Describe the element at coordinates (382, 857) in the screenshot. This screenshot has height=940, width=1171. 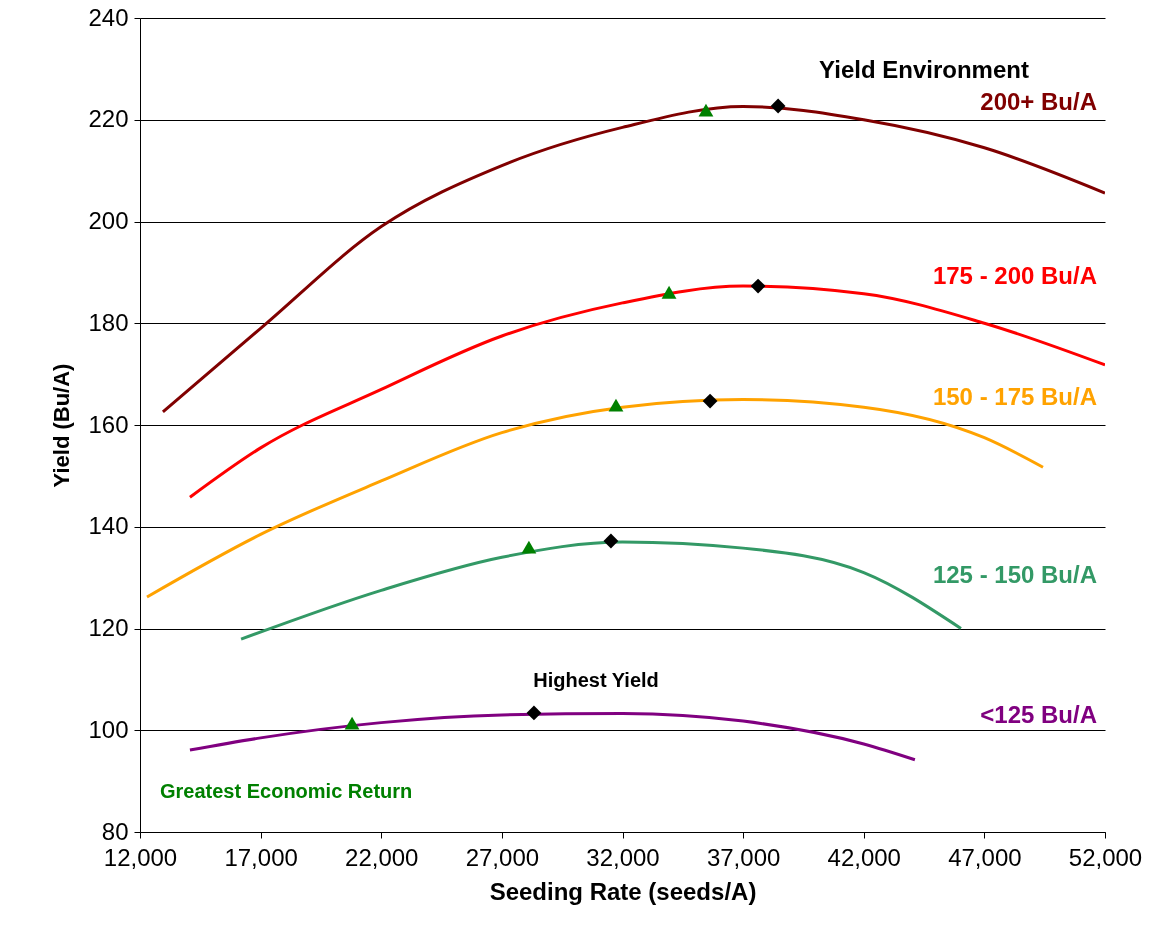
I see `x-tick-label: 22,000` at that location.